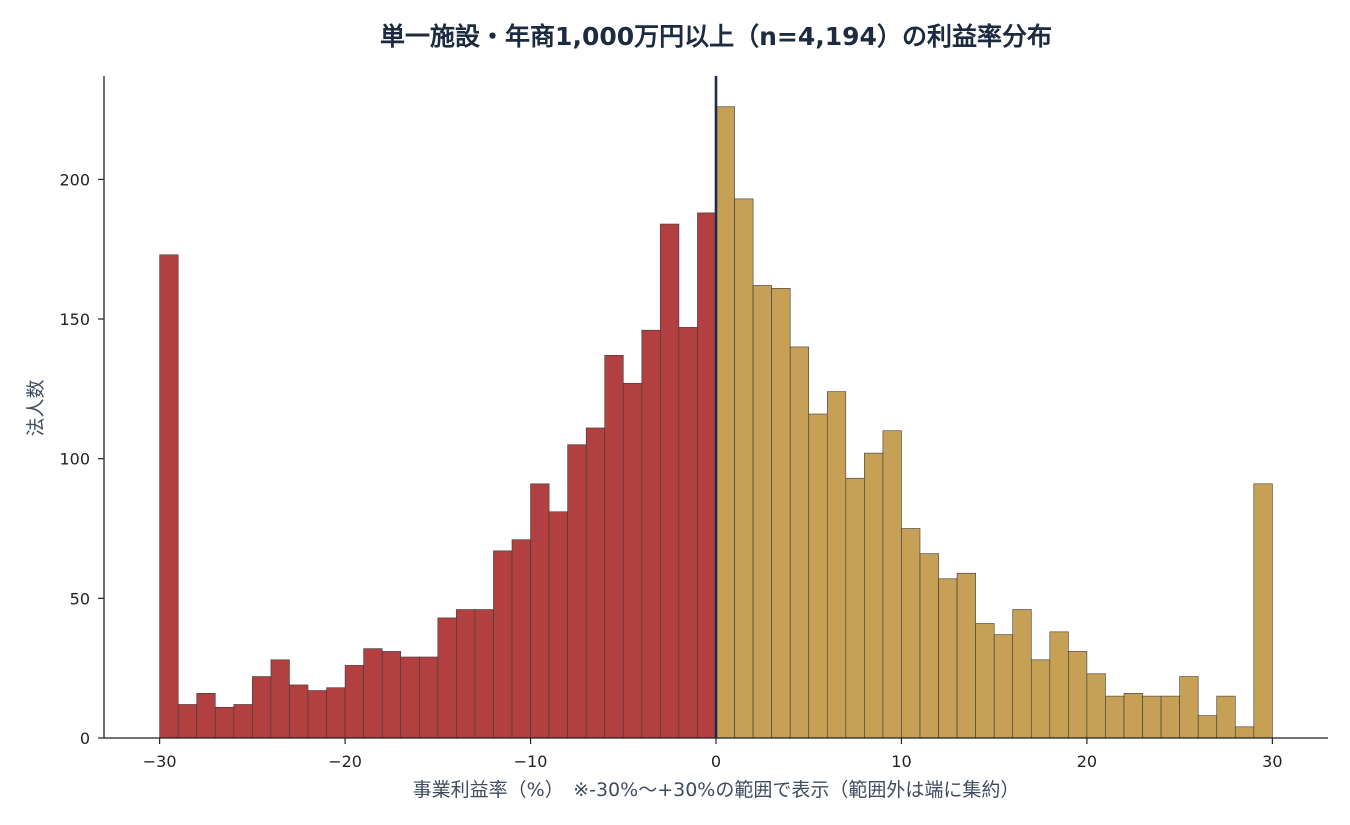  Describe the element at coordinates (716, 761) in the screenshot. I see `x-tick-label: 0` at that location.